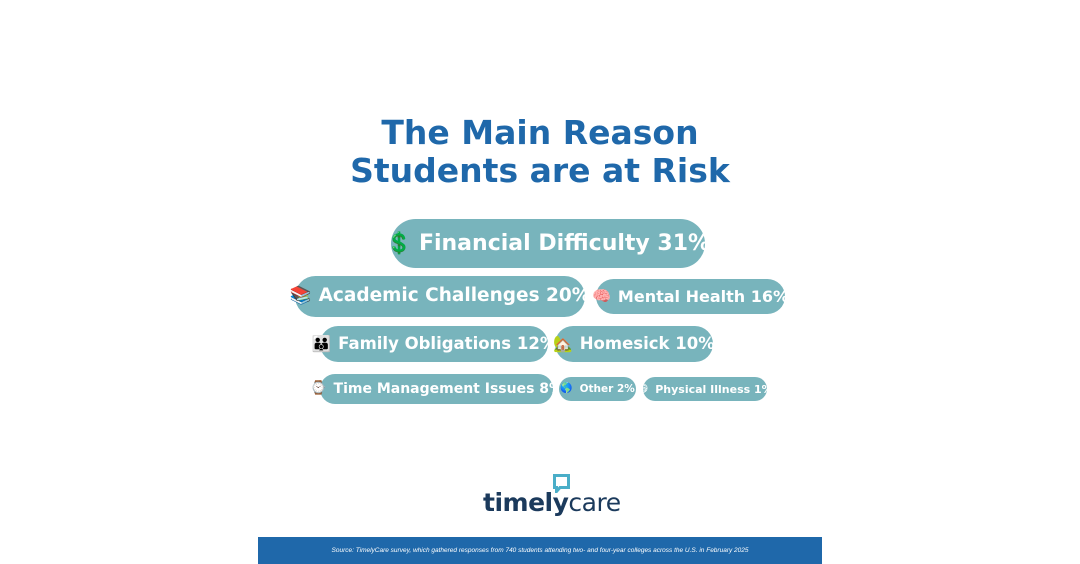 The width and height of the screenshot is (1080, 564). Describe the element at coordinates (321, 344) in the screenshot. I see `family-icon: 👪` at that location.